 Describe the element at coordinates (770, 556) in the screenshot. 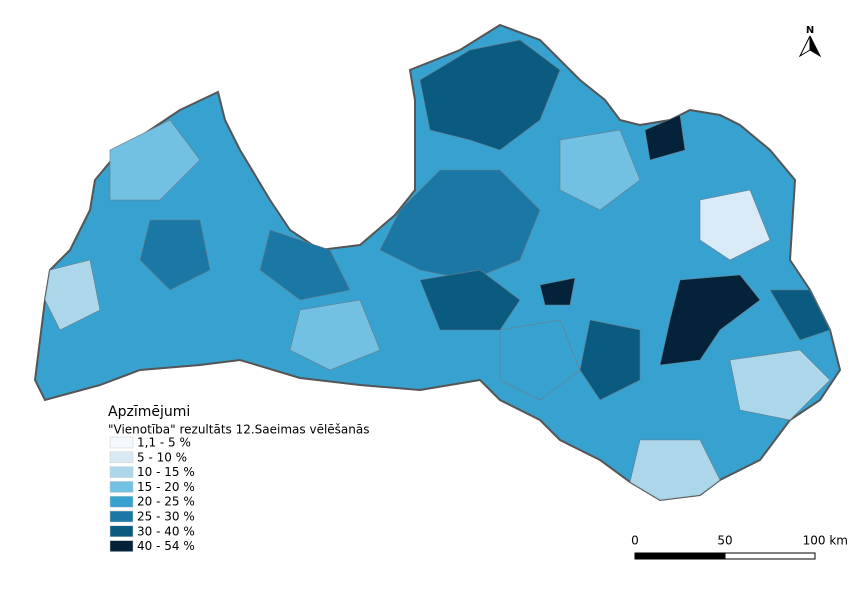

I see `scale-white` at that location.